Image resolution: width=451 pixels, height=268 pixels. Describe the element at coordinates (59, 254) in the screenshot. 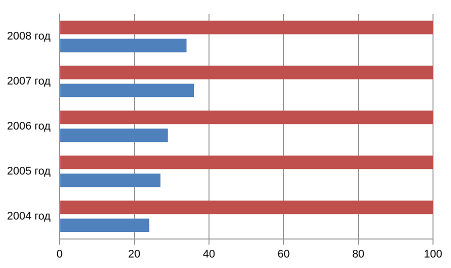

I see `x-tick-label: 0` at that location.